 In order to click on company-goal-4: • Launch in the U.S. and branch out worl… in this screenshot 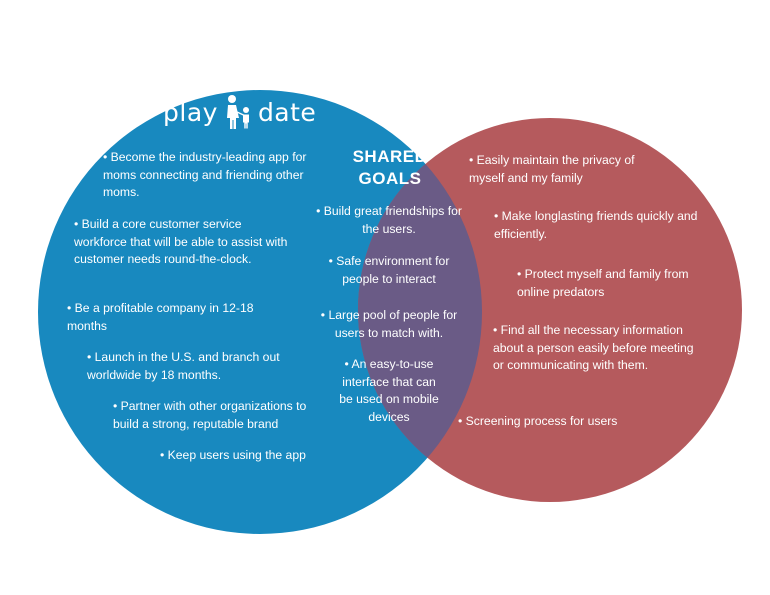, I will do `click(183, 366)`.